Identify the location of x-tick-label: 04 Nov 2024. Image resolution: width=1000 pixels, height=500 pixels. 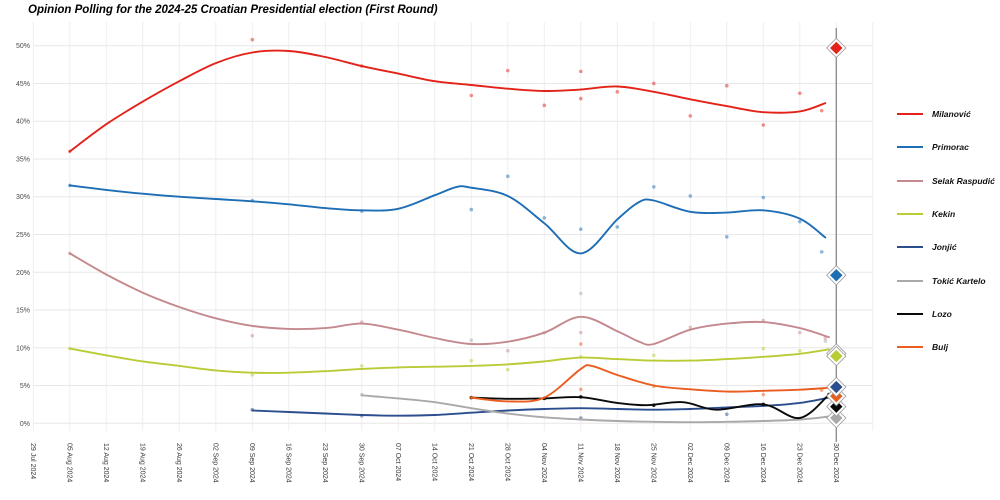
(543, 463).